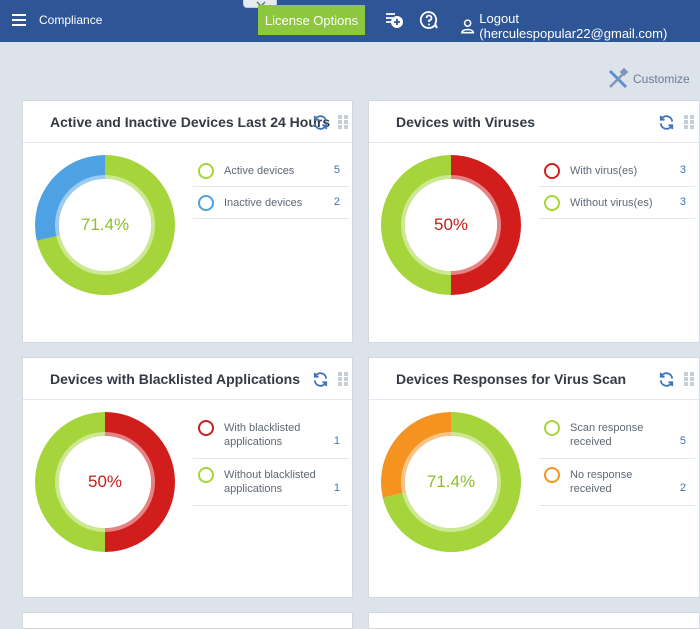 Image resolution: width=700 pixels, height=629 pixels. I want to click on legend-item: With blacklisted applications 1, so click(271, 435).